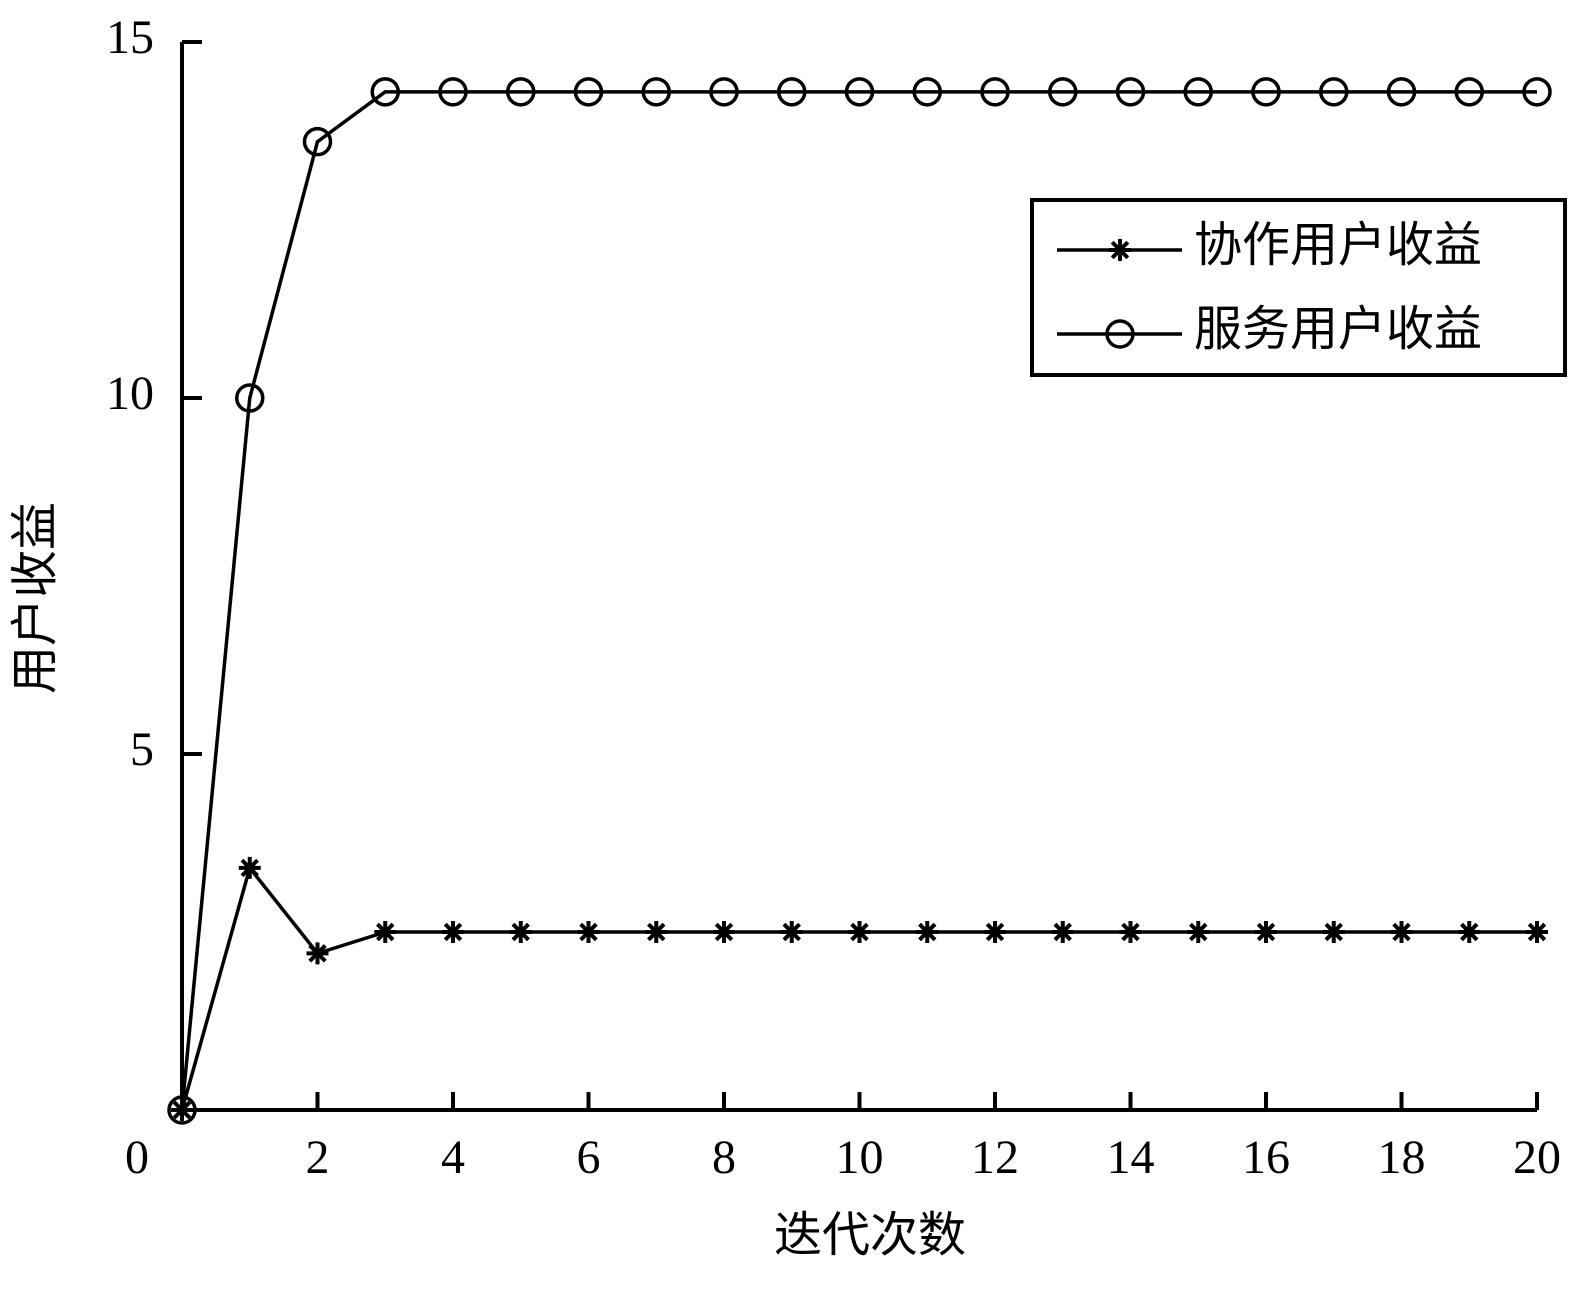 The image size is (1593, 1295). I want to click on y-axis-label: 用户收益, so click(35, 598).